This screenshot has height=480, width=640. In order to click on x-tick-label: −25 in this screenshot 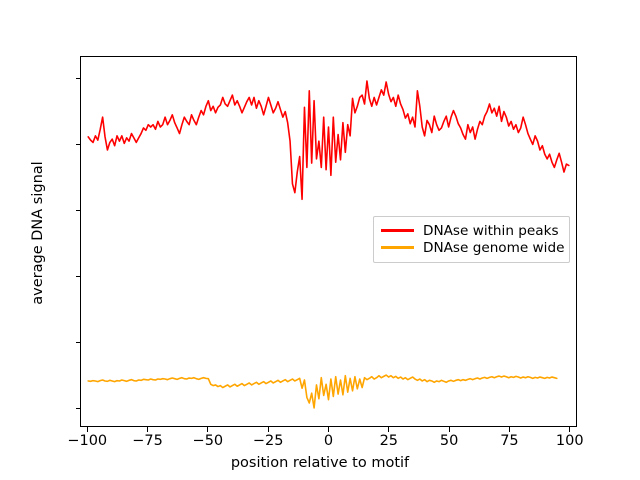, I will do `click(268, 441)`.